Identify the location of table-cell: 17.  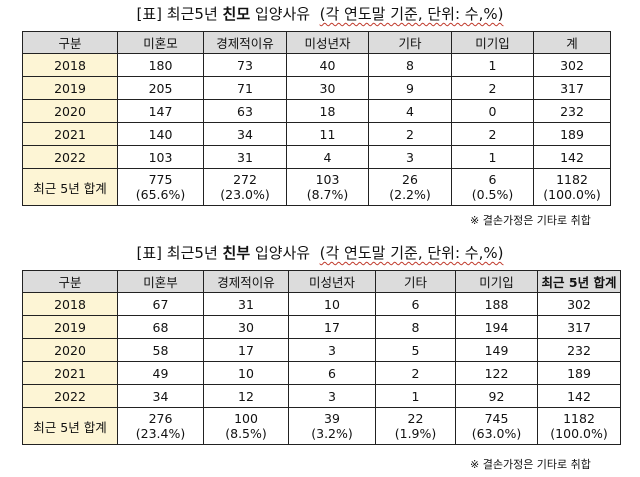
(246, 350).